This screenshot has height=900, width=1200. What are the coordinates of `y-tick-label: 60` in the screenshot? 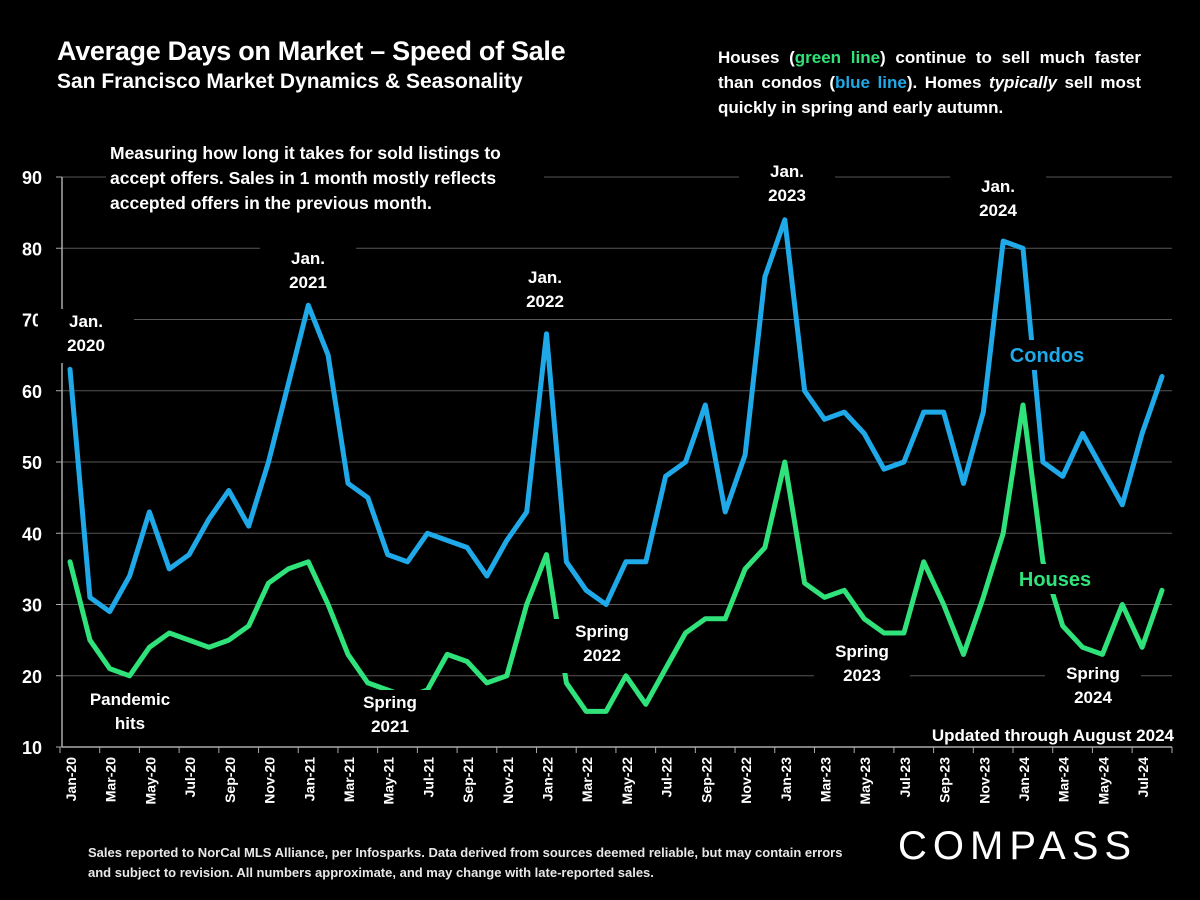 It's located at (32, 392).